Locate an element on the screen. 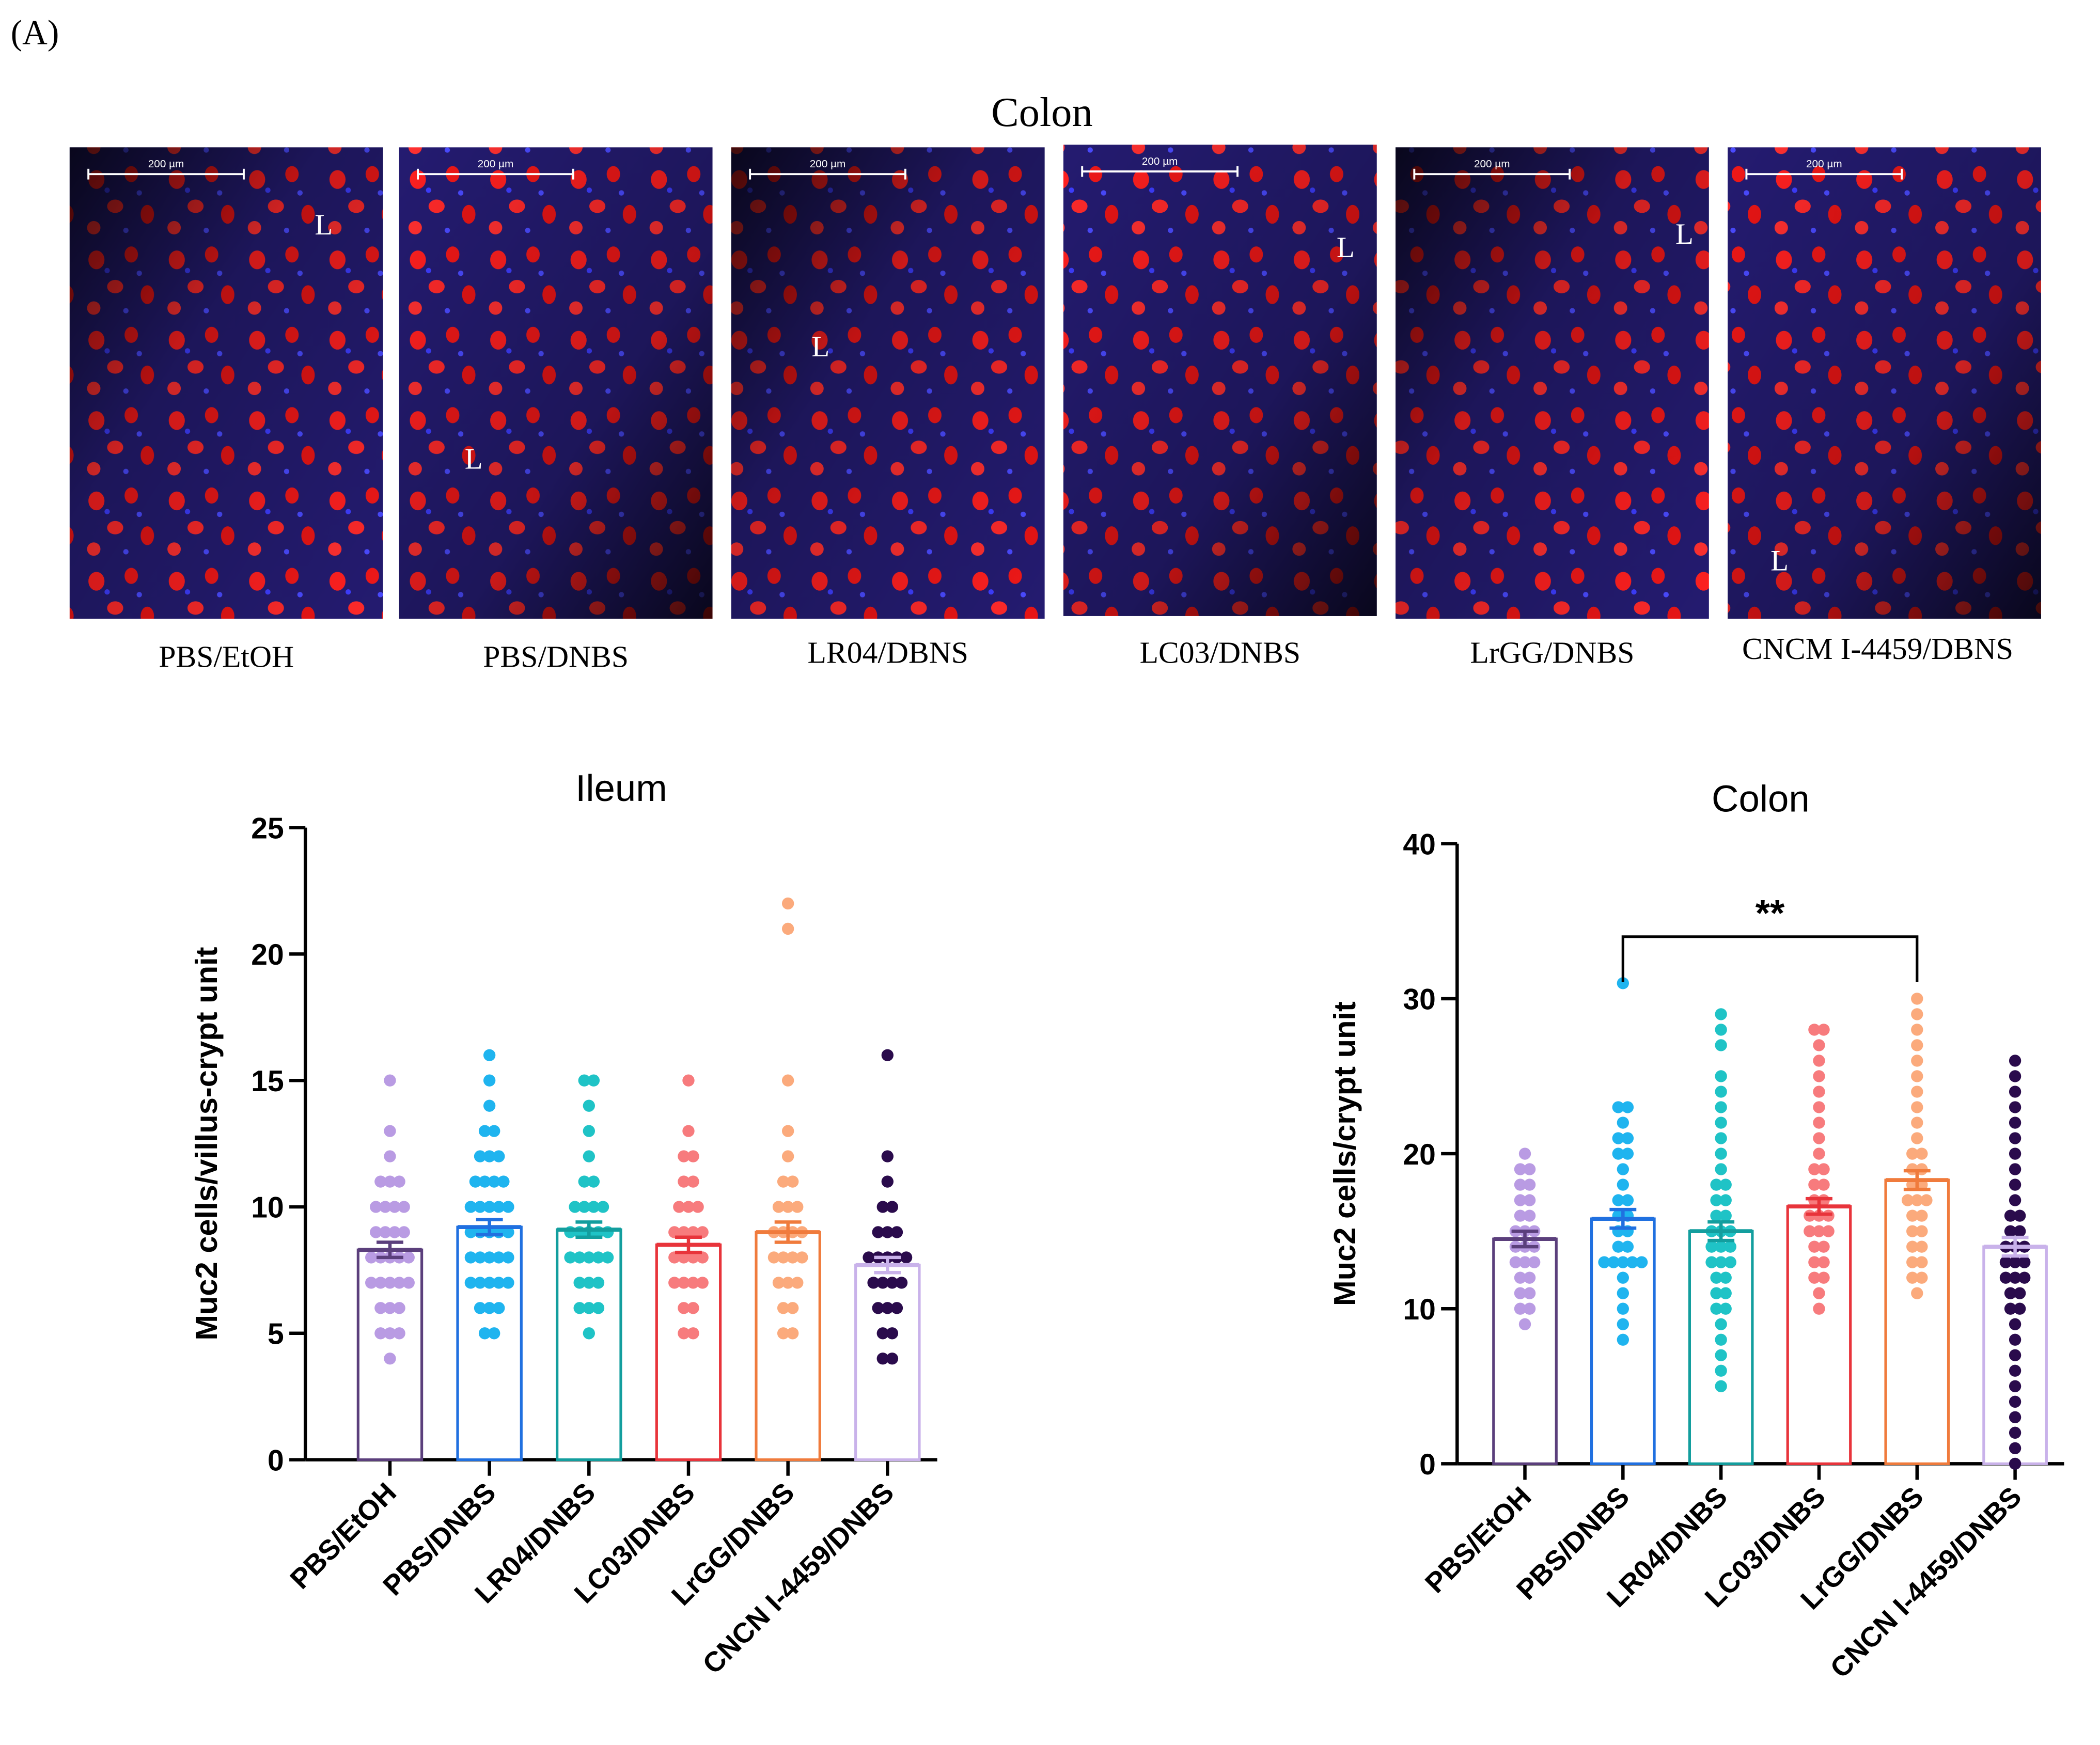  micrograph-caption: CNCM I-4459/DBNS is located at coordinates (1878, 649).